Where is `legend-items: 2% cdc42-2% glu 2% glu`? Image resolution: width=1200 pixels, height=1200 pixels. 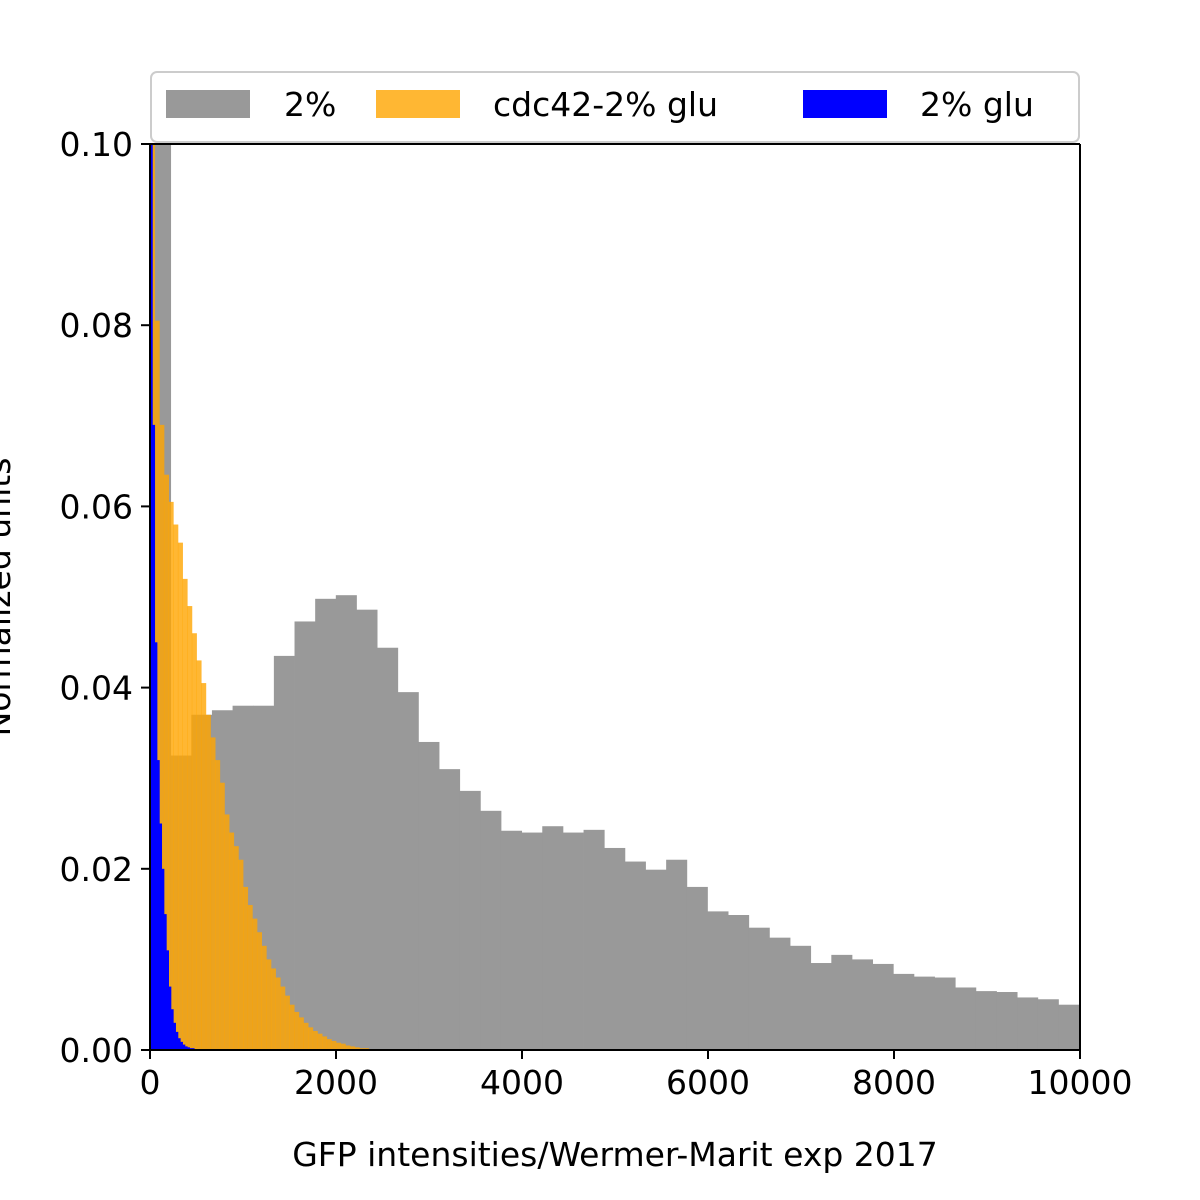
legend-items: 2% cdc42-2% glu 2% glu is located at coordinates (600, 104).